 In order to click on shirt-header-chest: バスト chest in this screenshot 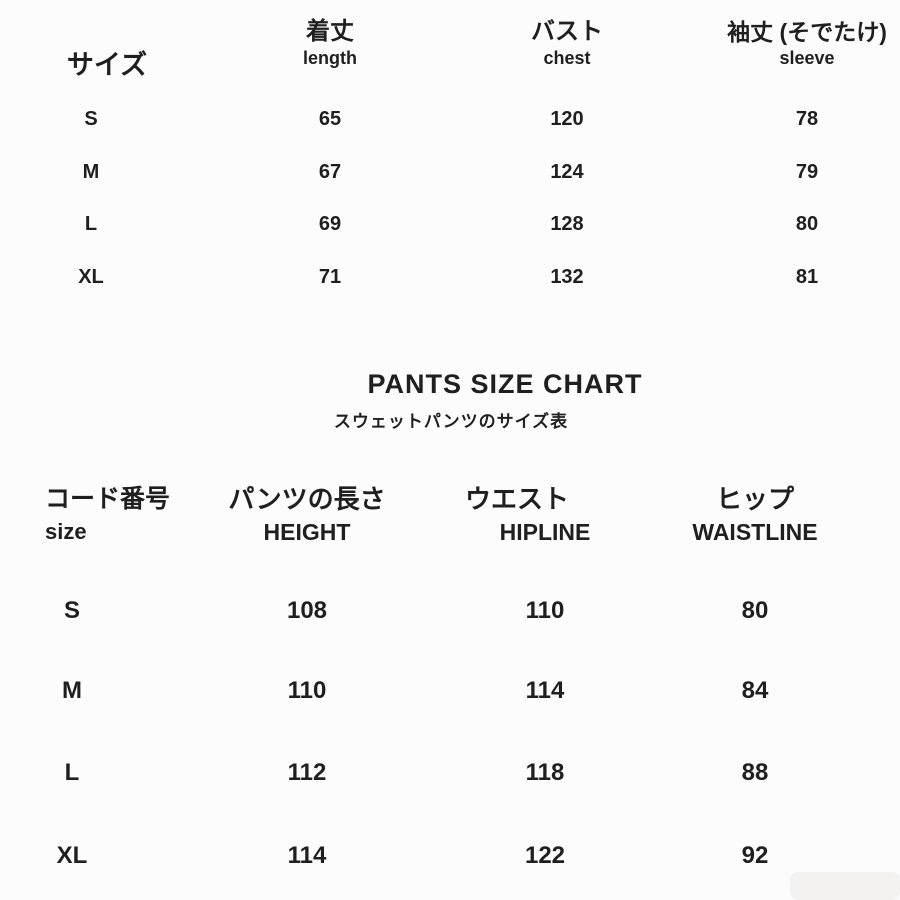, I will do `click(567, 44)`.